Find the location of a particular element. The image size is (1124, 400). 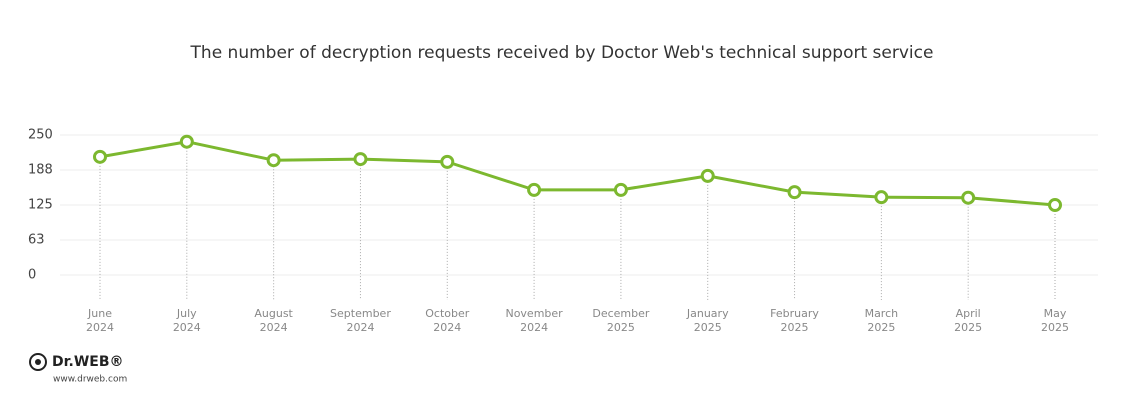

x-tick-label: July 2024 is located at coordinates (187, 320).